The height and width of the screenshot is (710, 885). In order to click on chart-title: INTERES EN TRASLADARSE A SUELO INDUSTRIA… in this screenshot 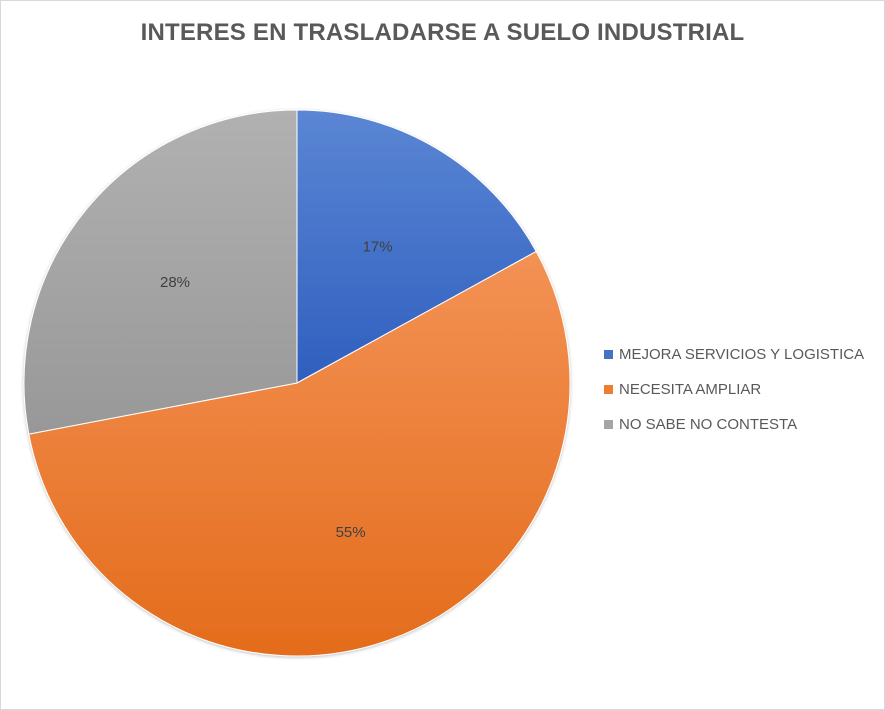, I will do `click(442, 32)`.